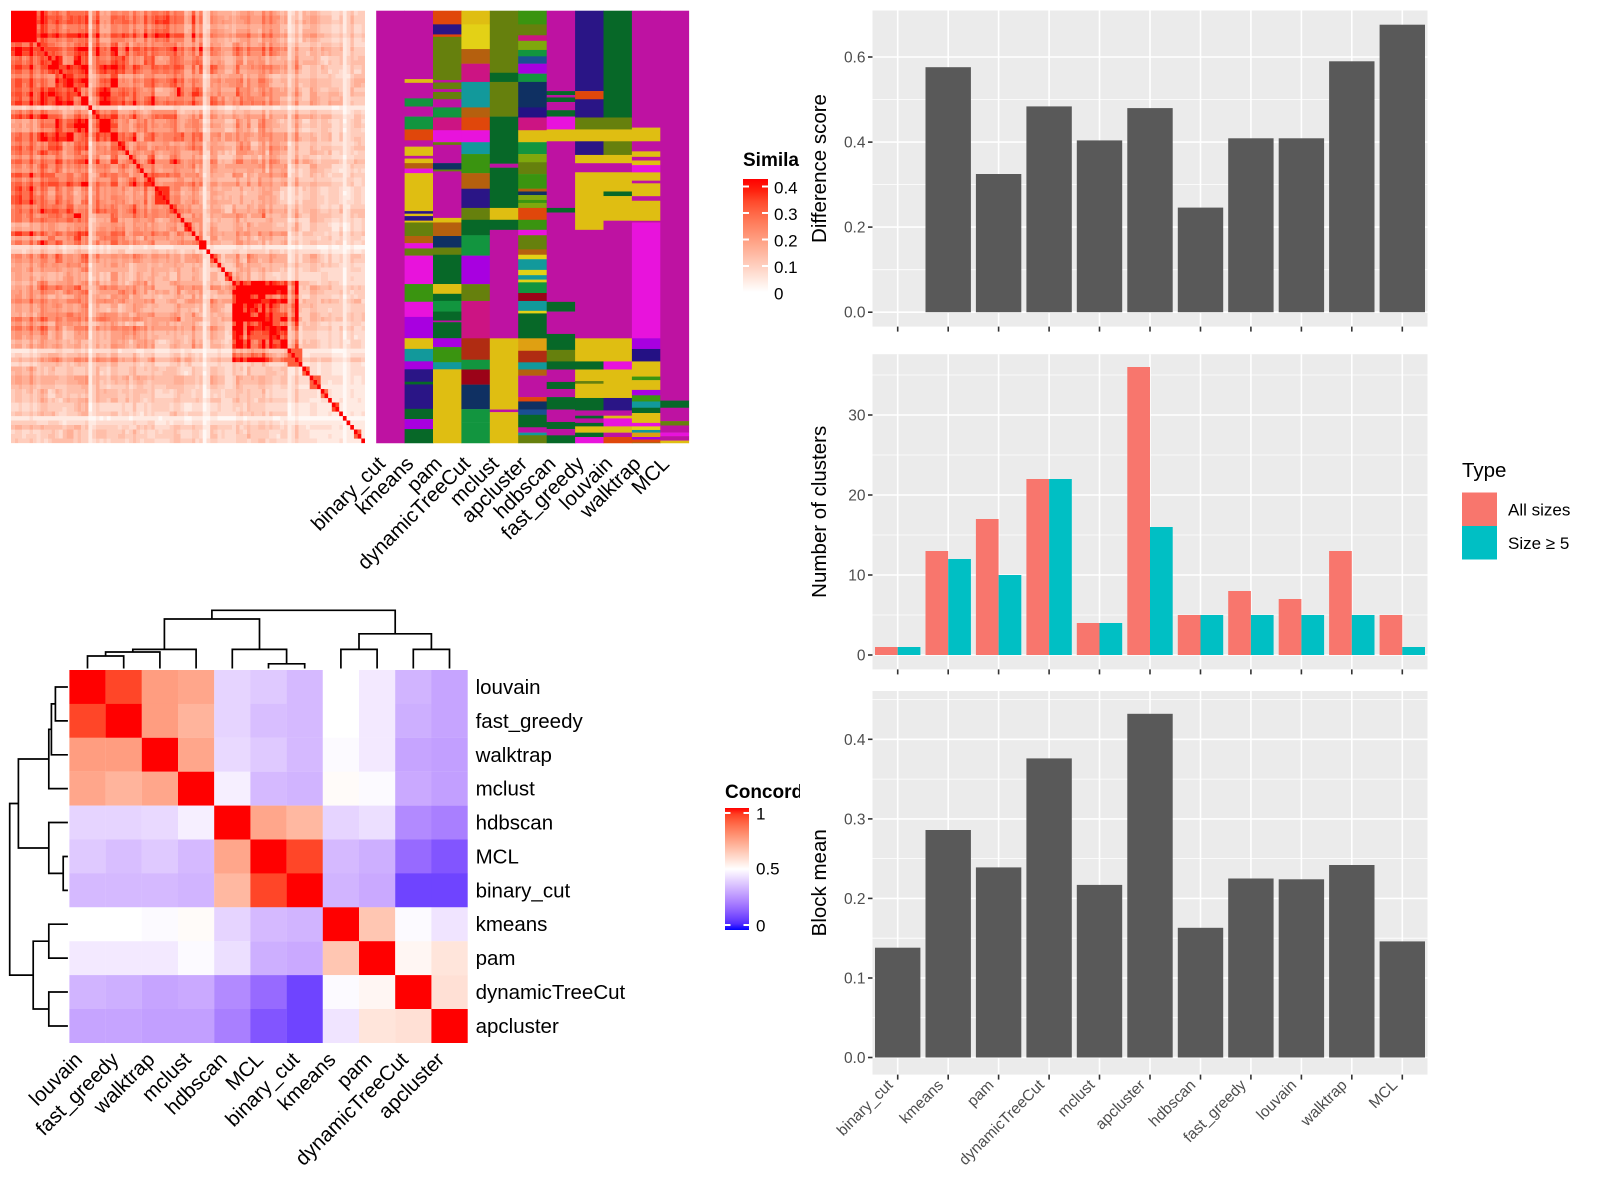 This screenshot has width=1600, height=1200. Describe the element at coordinates (515, 823) in the screenshot. I see `svg-text: hdbscan` at that location.